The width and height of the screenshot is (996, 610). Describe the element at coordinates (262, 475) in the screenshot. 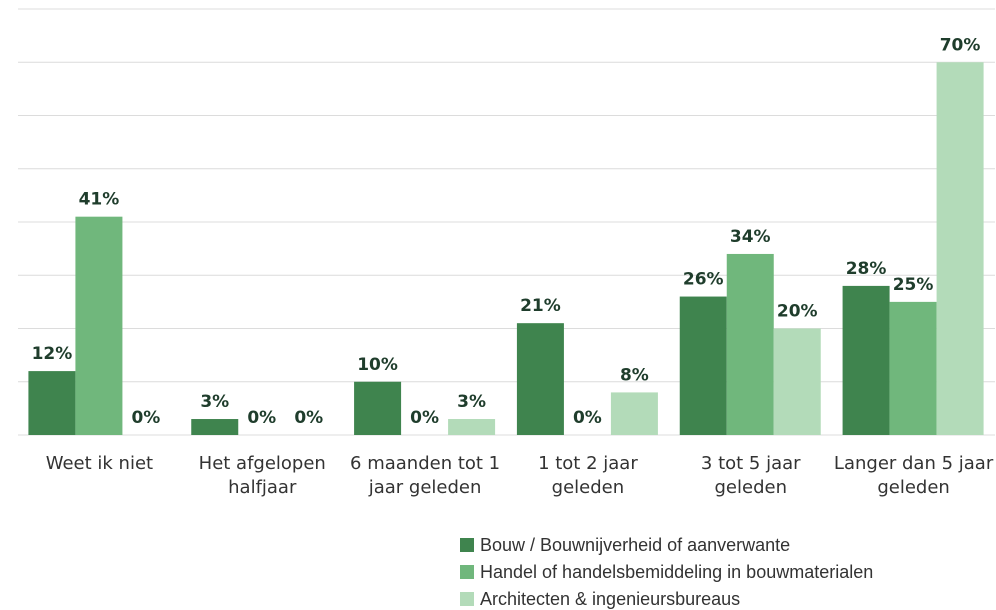

I see `x-tick-label: Het afgelopen halfjaar` at that location.